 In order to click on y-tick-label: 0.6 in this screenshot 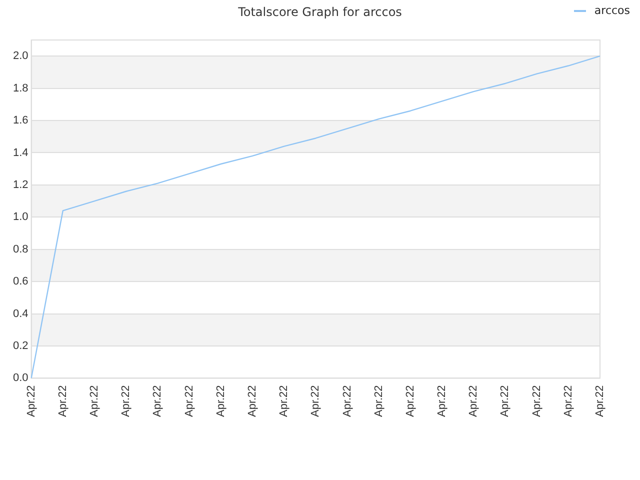, I will do `click(20, 282)`.